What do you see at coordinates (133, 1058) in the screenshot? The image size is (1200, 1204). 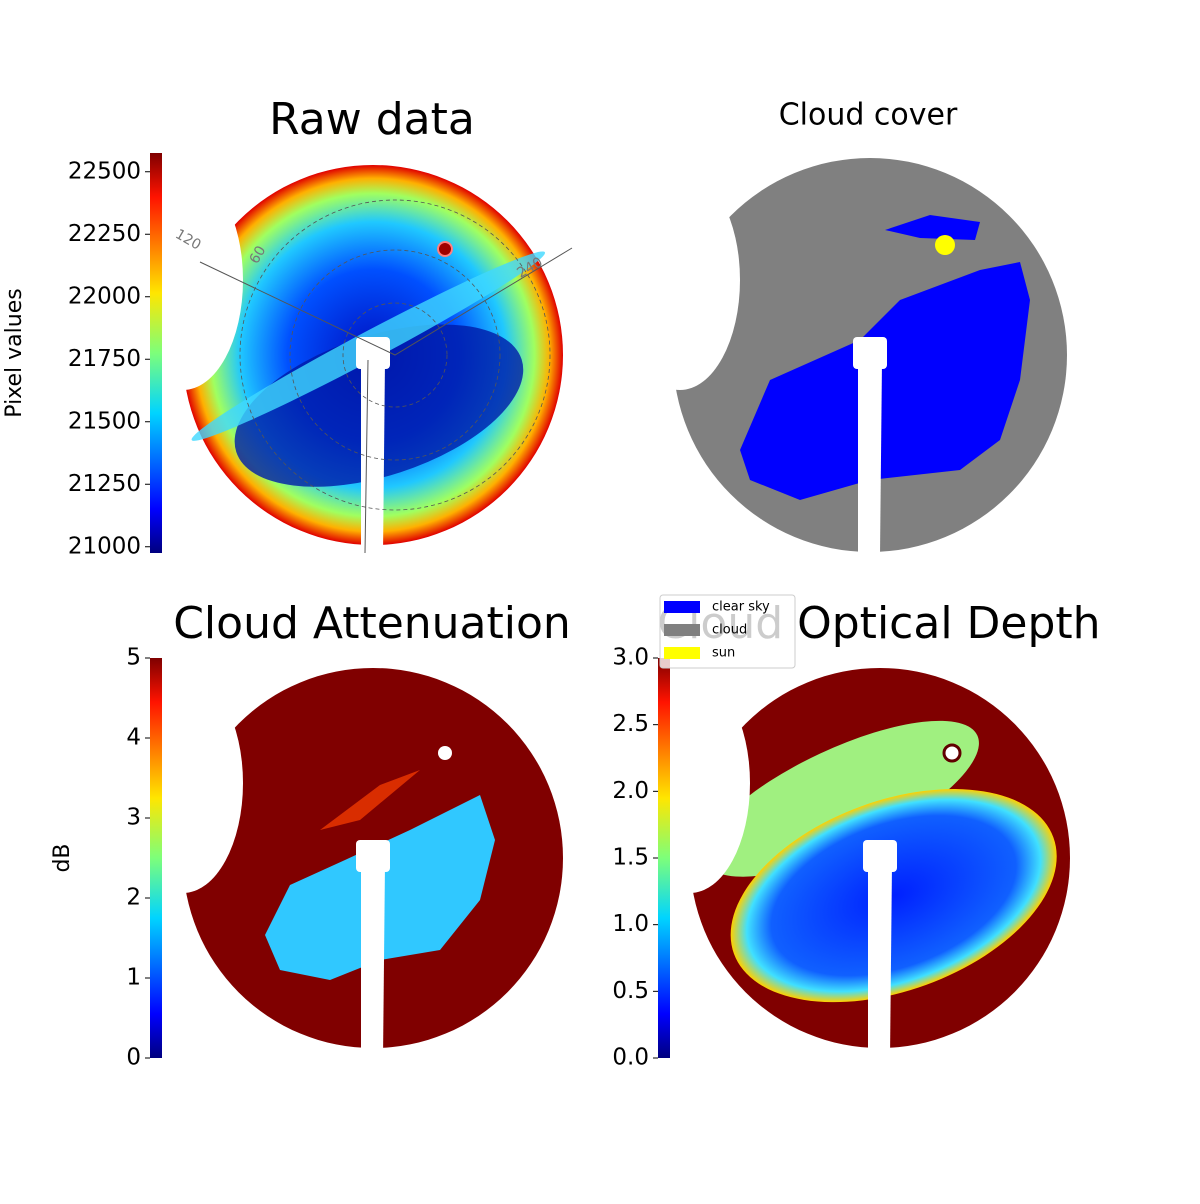 I see `tick-label: 0` at bounding box center [133, 1058].